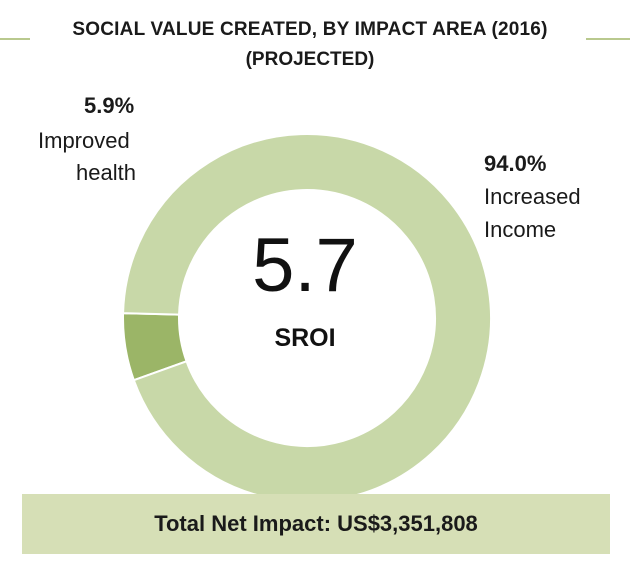  What do you see at coordinates (310, 59) in the screenshot?
I see `chart-subtitle: (PROJECTED)` at bounding box center [310, 59].